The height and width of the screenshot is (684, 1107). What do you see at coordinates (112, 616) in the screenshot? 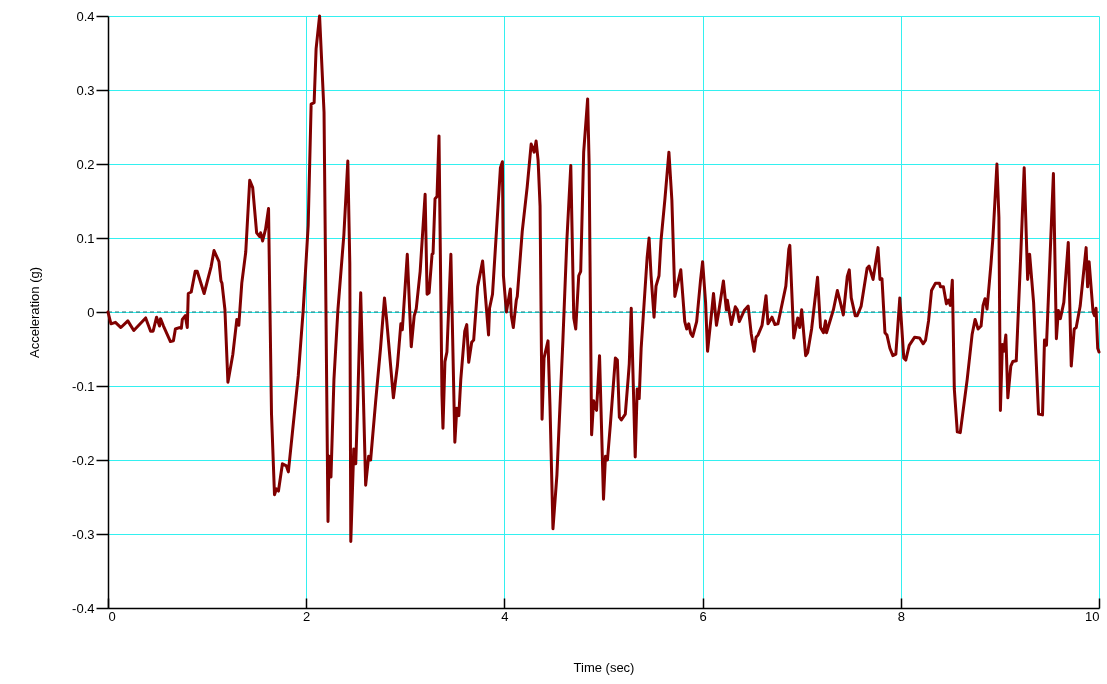
I see `x-tick-label: 0` at bounding box center [112, 616].